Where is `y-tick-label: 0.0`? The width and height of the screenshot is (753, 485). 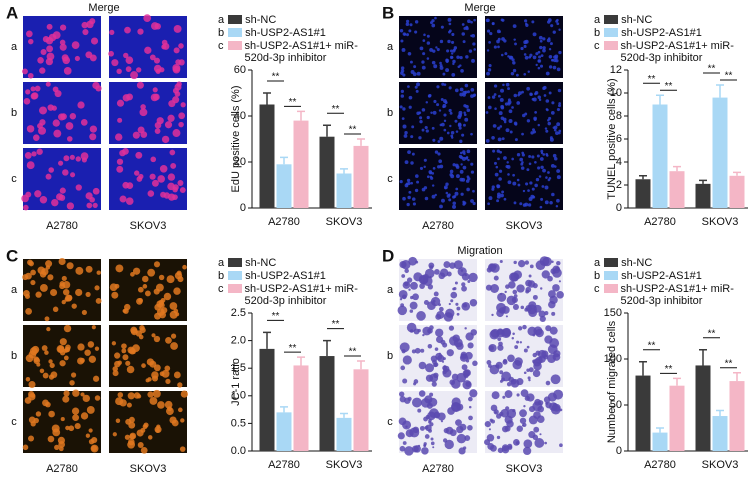
y-tick-label: 0.0 is located at coordinates (238, 451).